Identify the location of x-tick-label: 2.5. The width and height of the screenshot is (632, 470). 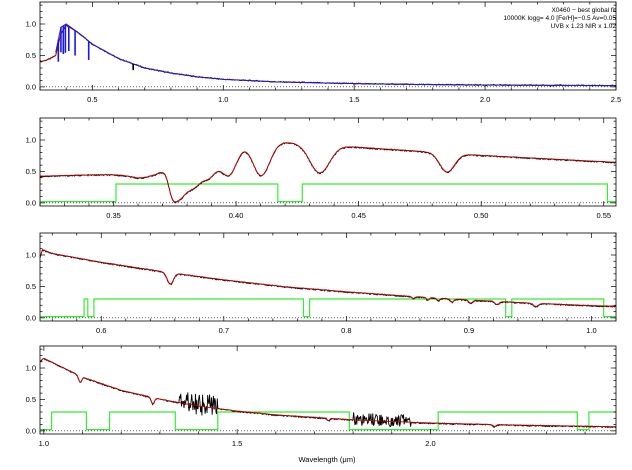
(616, 99).